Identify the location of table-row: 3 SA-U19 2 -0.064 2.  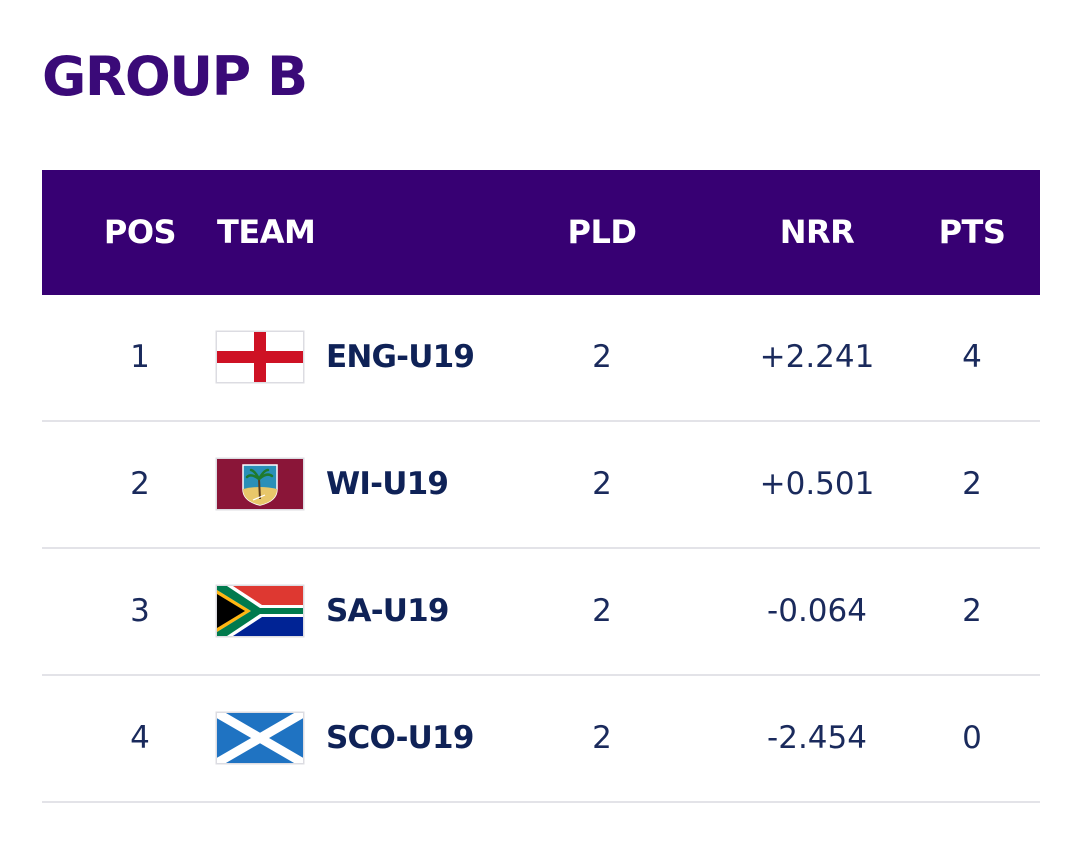
(541, 612).